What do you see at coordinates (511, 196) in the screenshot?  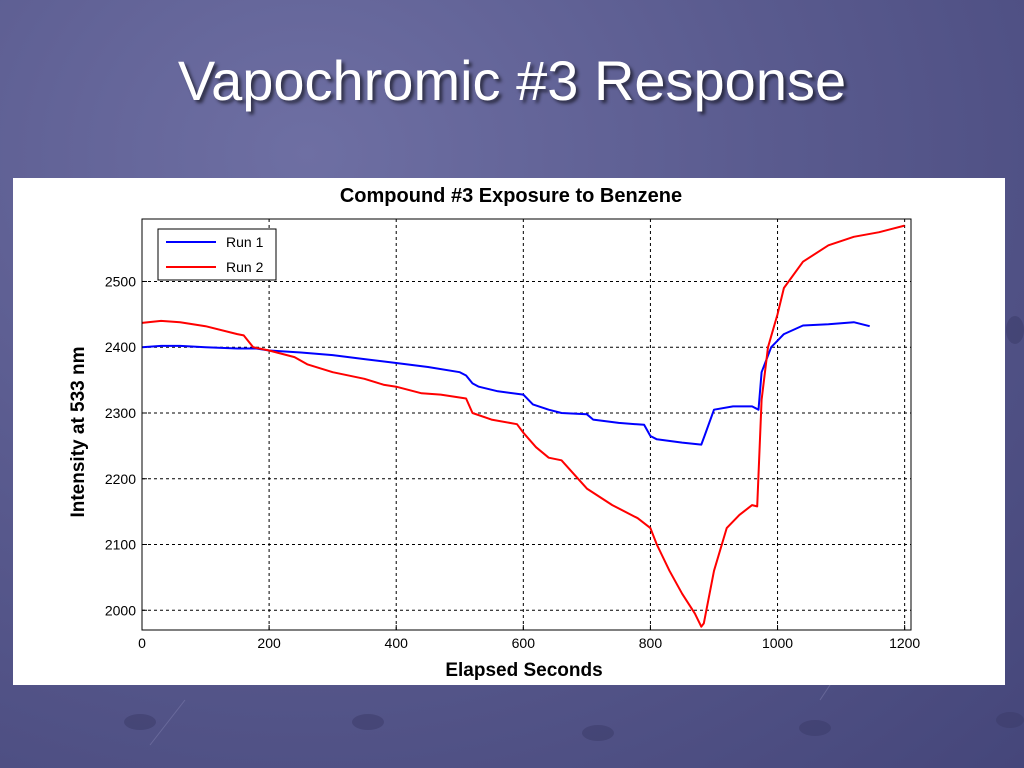 I see `chart-title: Compound #3 Exposure to Benzene` at bounding box center [511, 196].